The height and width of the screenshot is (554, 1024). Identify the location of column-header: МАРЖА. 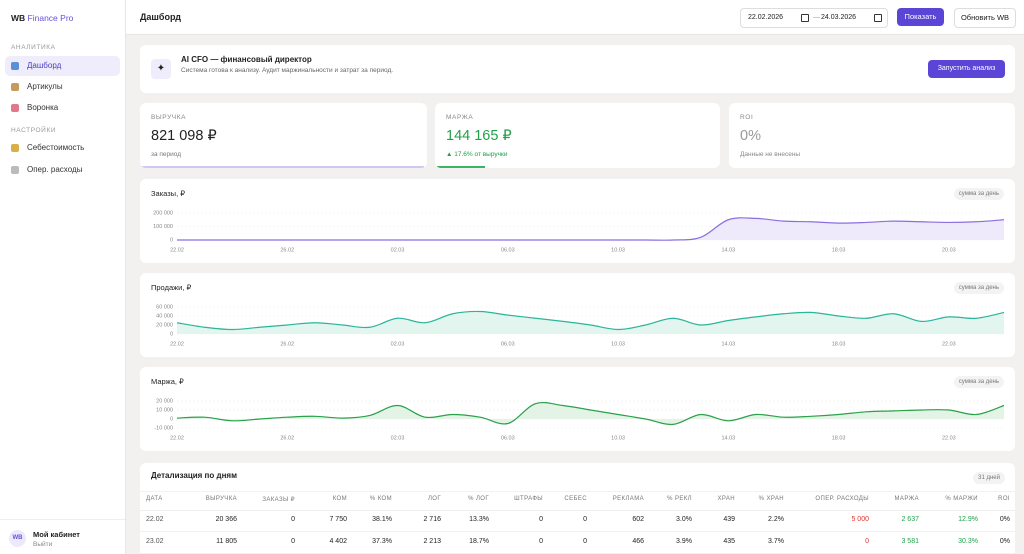
(906, 499).